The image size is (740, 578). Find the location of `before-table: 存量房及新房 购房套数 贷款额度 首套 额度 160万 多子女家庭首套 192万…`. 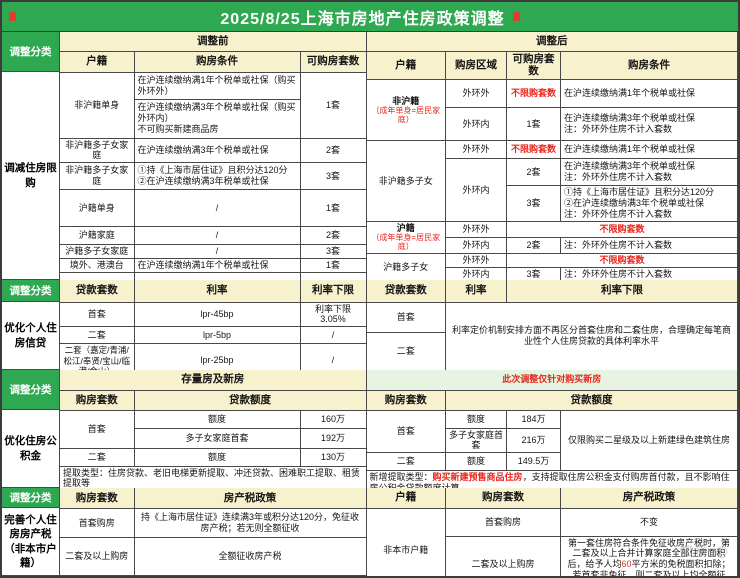

before-table: 存量房及新房 购房套数 贷款额度 首套 额度 160万 多子女家庭首套 192万… is located at coordinates (213, 431).